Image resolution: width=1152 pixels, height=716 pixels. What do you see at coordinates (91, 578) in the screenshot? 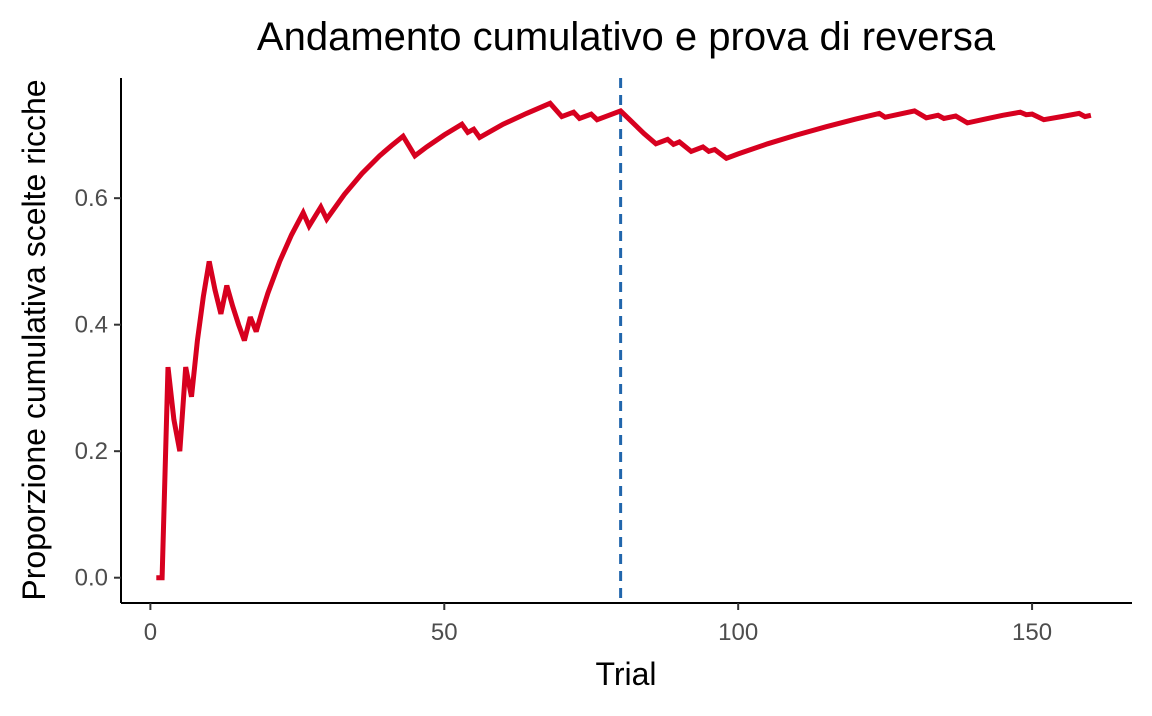
I see `y-tick-label: 0.0` at bounding box center [91, 578].